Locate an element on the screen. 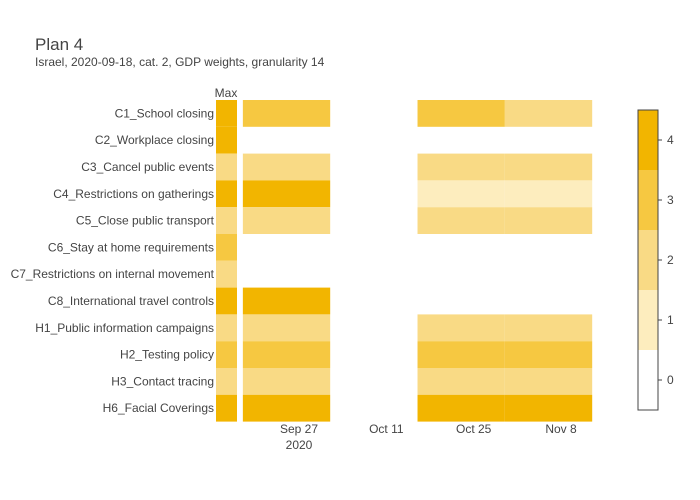 This screenshot has height=500, width=700. x-tick-label: Oct 11 is located at coordinates (386, 429).